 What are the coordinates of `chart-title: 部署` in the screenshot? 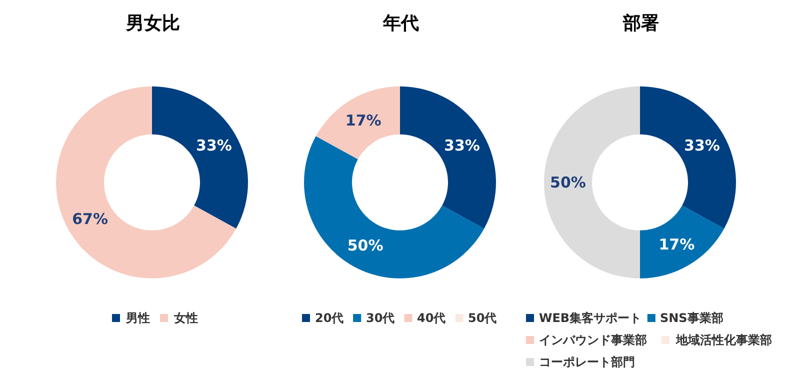 It's located at (640, 23).